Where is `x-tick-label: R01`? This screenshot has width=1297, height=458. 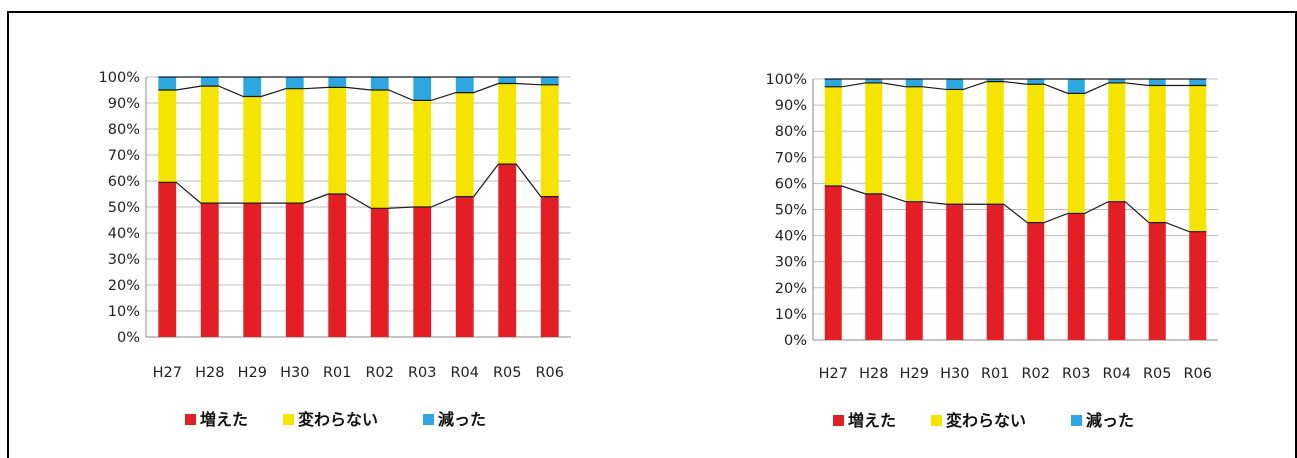
x-tick-label: R01 is located at coordinates (995, 374).